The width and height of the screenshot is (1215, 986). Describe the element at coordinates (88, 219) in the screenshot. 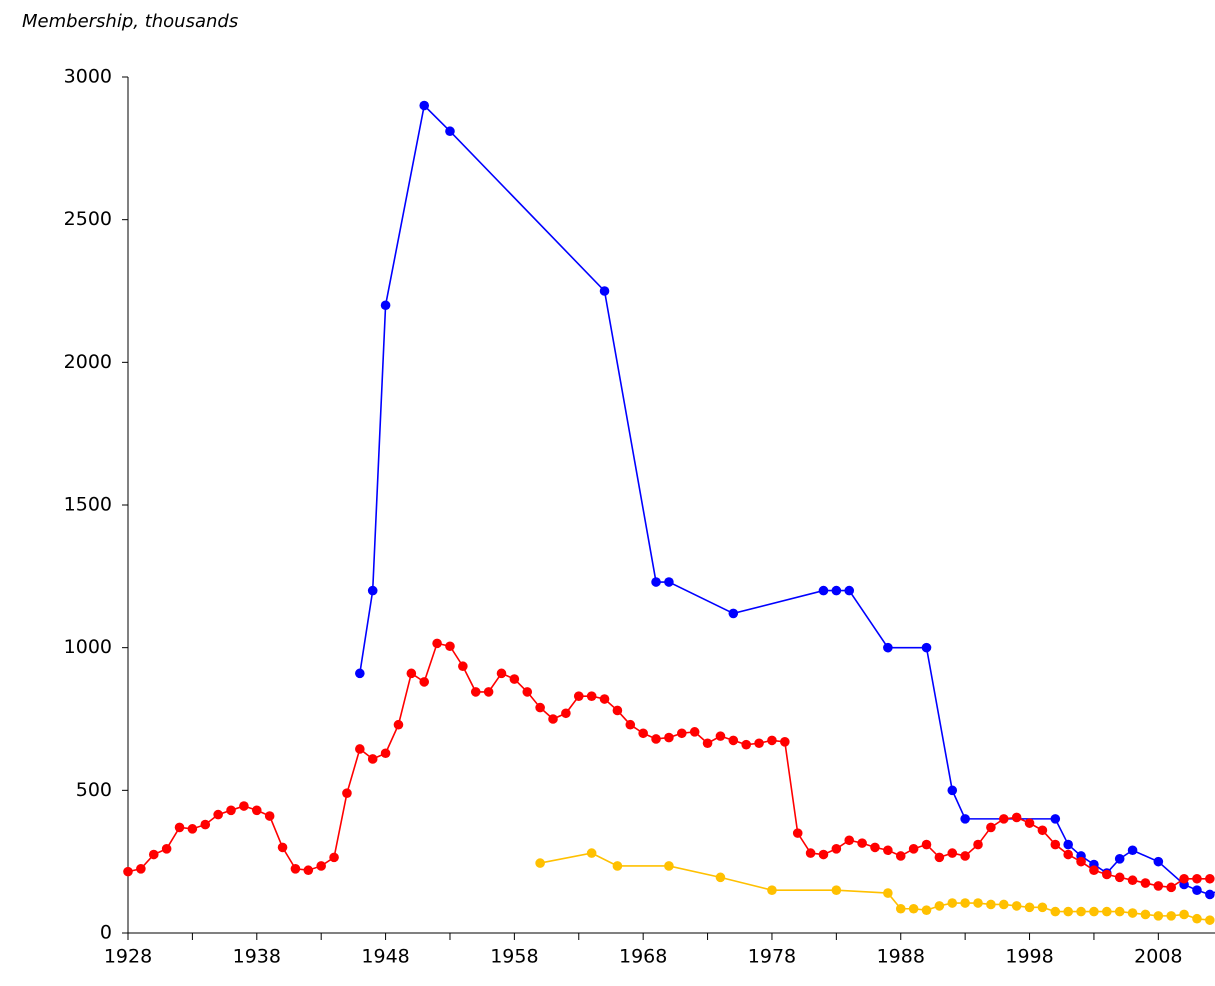

I see `y-tick-label: 2500` at that location.